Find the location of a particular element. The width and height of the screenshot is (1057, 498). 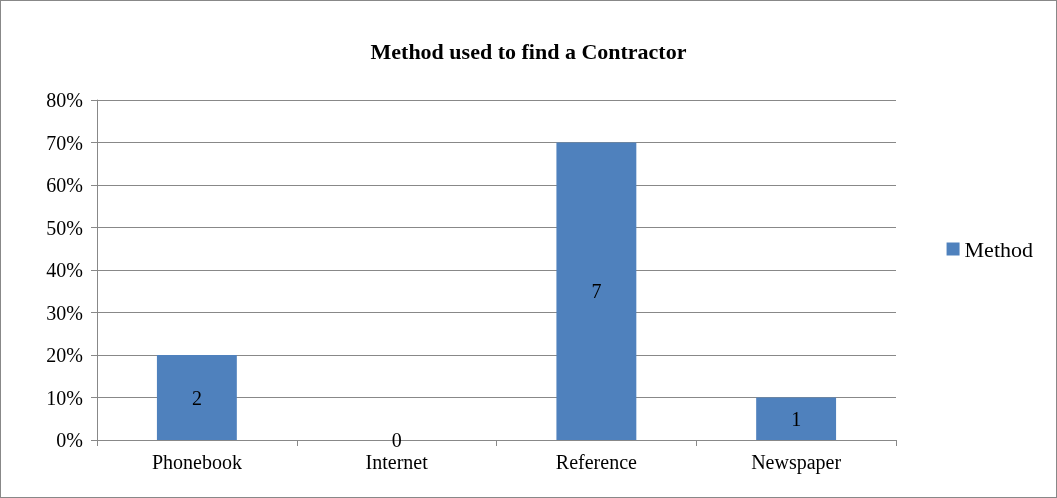

y-tick-label: 80% is located at coordinates (64, 100).